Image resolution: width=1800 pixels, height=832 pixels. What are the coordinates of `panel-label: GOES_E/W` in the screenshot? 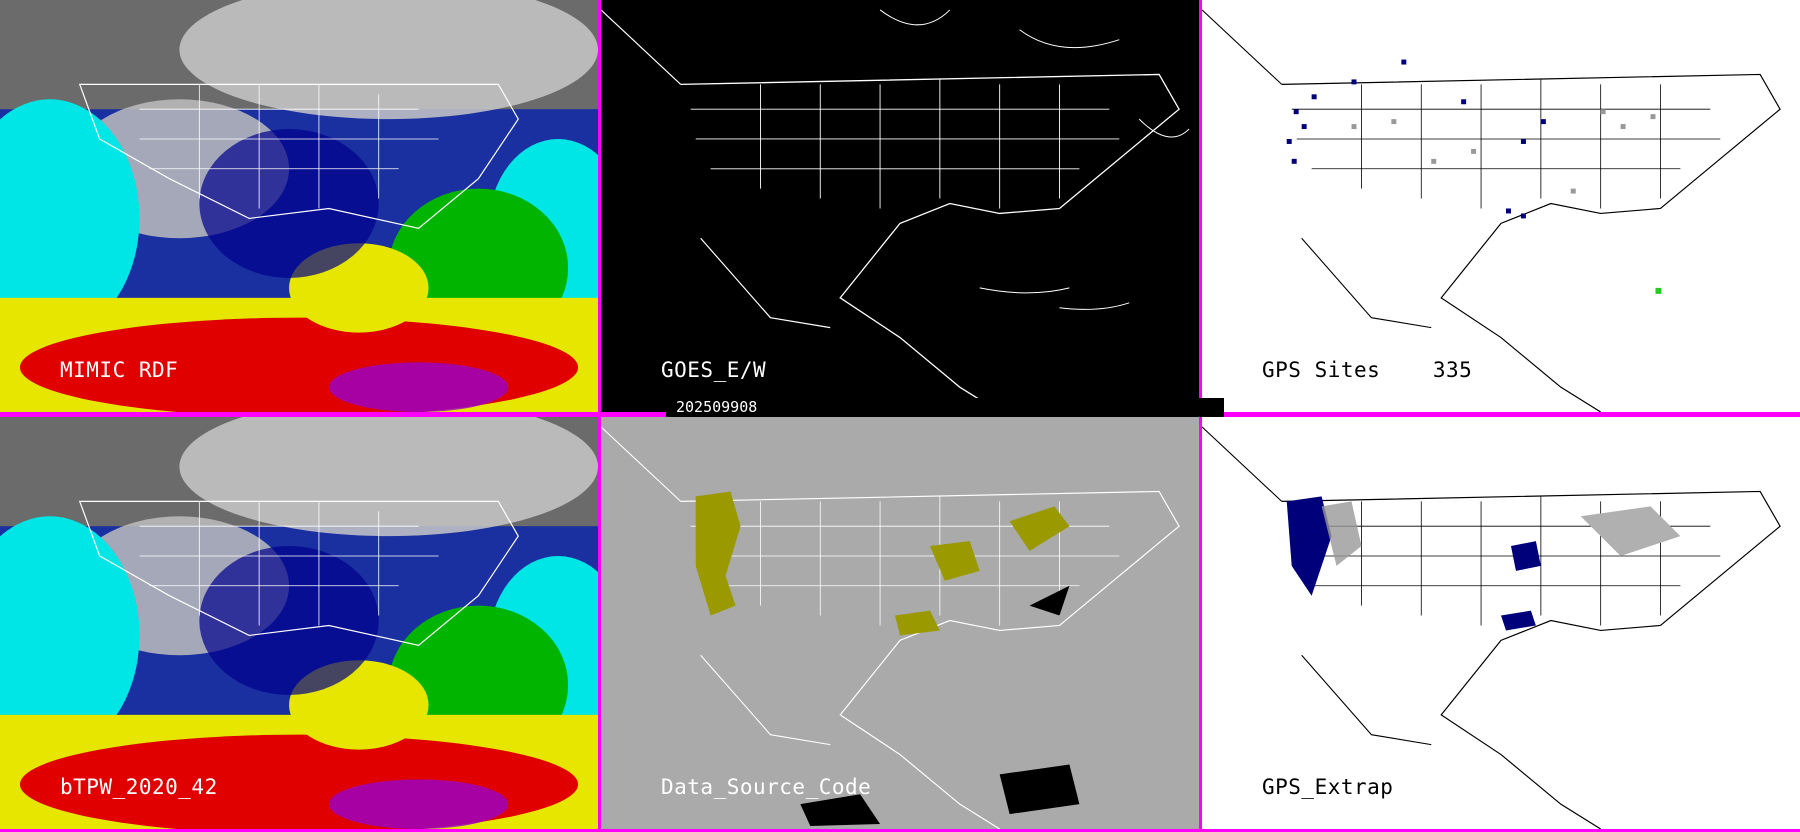 It's located at (714, 370).